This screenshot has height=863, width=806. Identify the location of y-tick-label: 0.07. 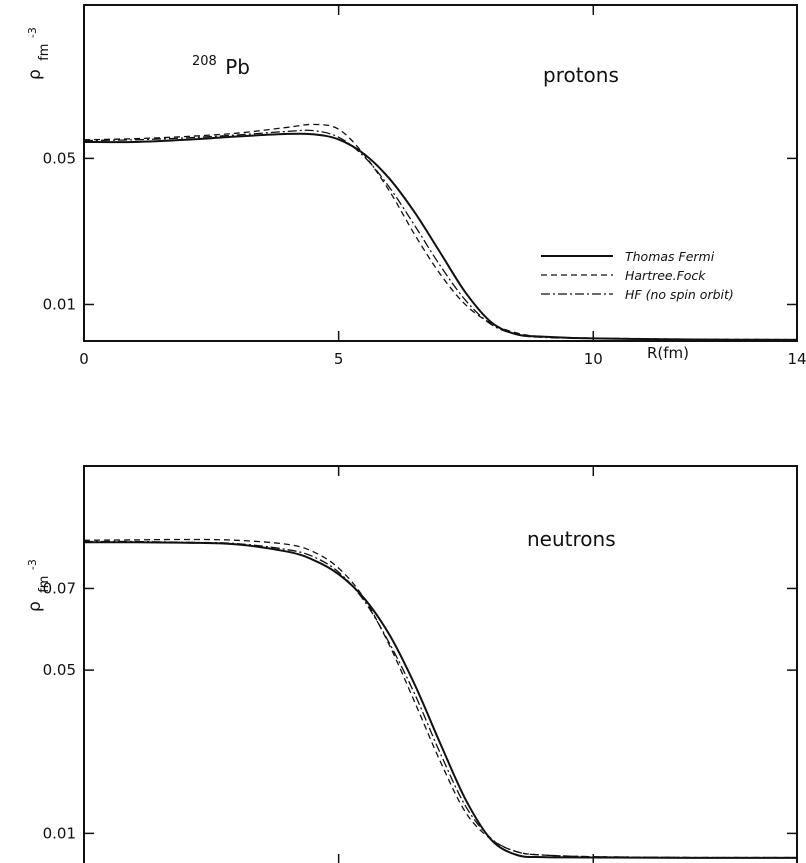
(59, 588).